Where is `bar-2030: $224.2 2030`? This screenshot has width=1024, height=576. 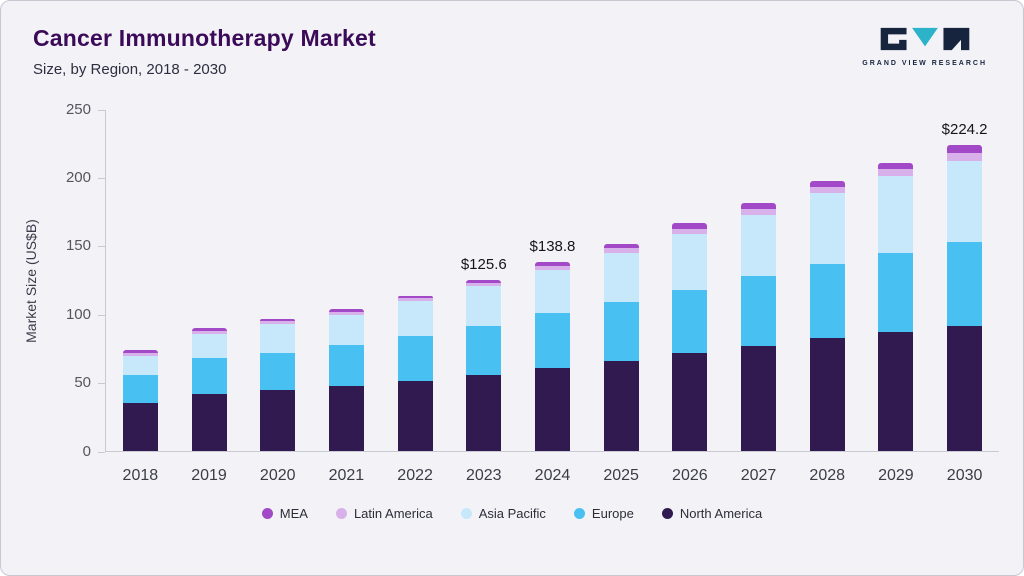 bar-2030: $224.2 2030 is located at coordinates (965, 297).